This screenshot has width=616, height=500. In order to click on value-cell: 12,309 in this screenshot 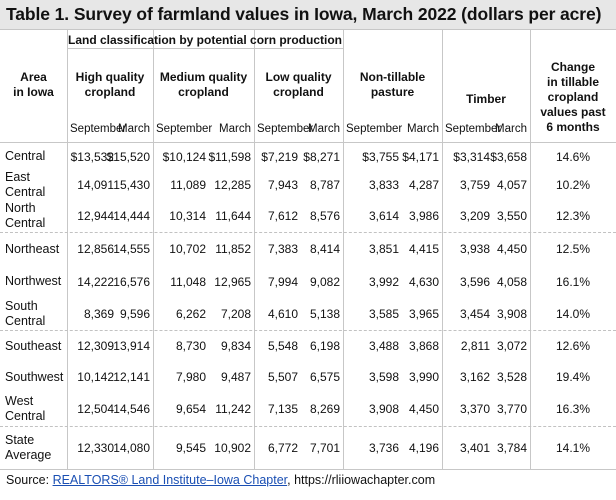, I will do `click(95, 346)`.